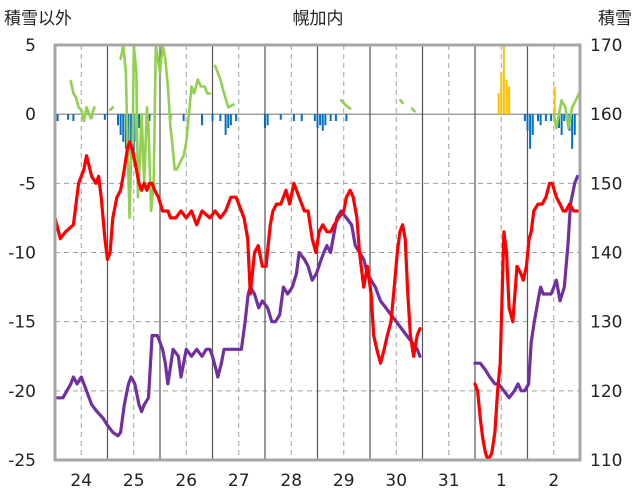 This screenshot has width=636, height=501. I want to click on x-tick-label: 30, so click(396, 481).